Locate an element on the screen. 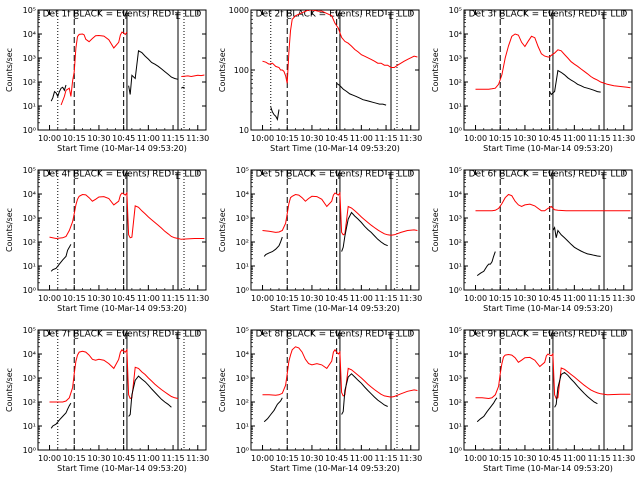 Image resolution: width=640 pixels, height=480 pixels. y-tick-label: 10¹ is located at coordinates (455, 266).